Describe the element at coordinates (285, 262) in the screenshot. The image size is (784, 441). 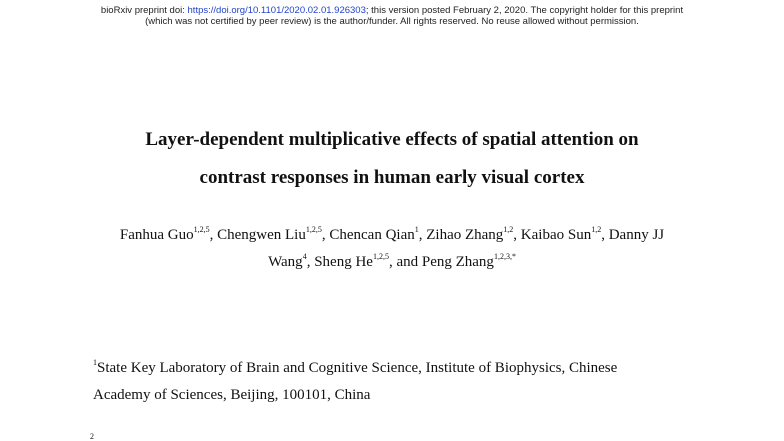
I see `author-name-part: Wang` at that location.